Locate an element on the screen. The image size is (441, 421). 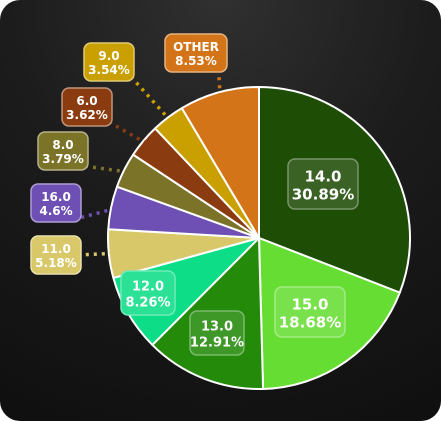
slice-label-07: 6.03.62% is located at coordinates (87, 107).